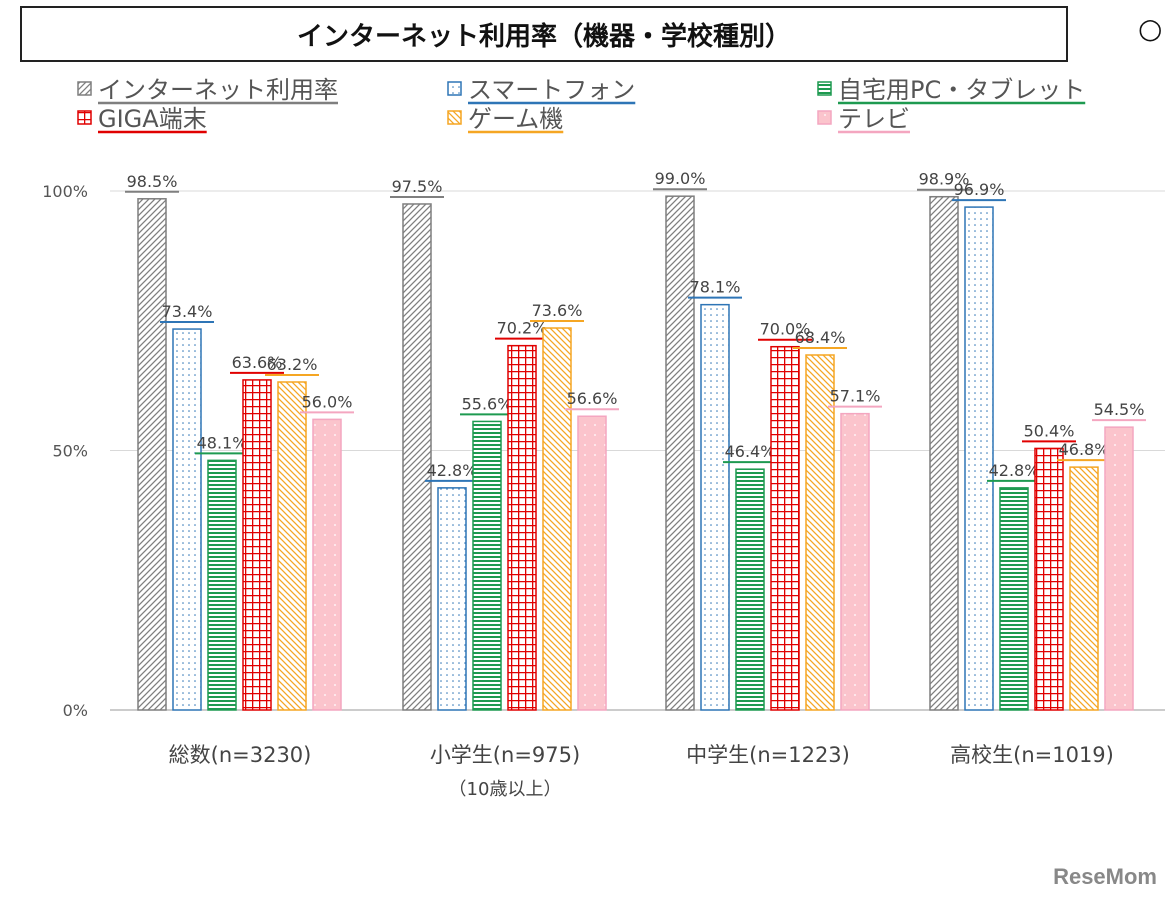 The image size is (1171, 900). Describe the element at coordinates (417, 186) in the screenshot. I see `data-label: 97.5%` at that location.